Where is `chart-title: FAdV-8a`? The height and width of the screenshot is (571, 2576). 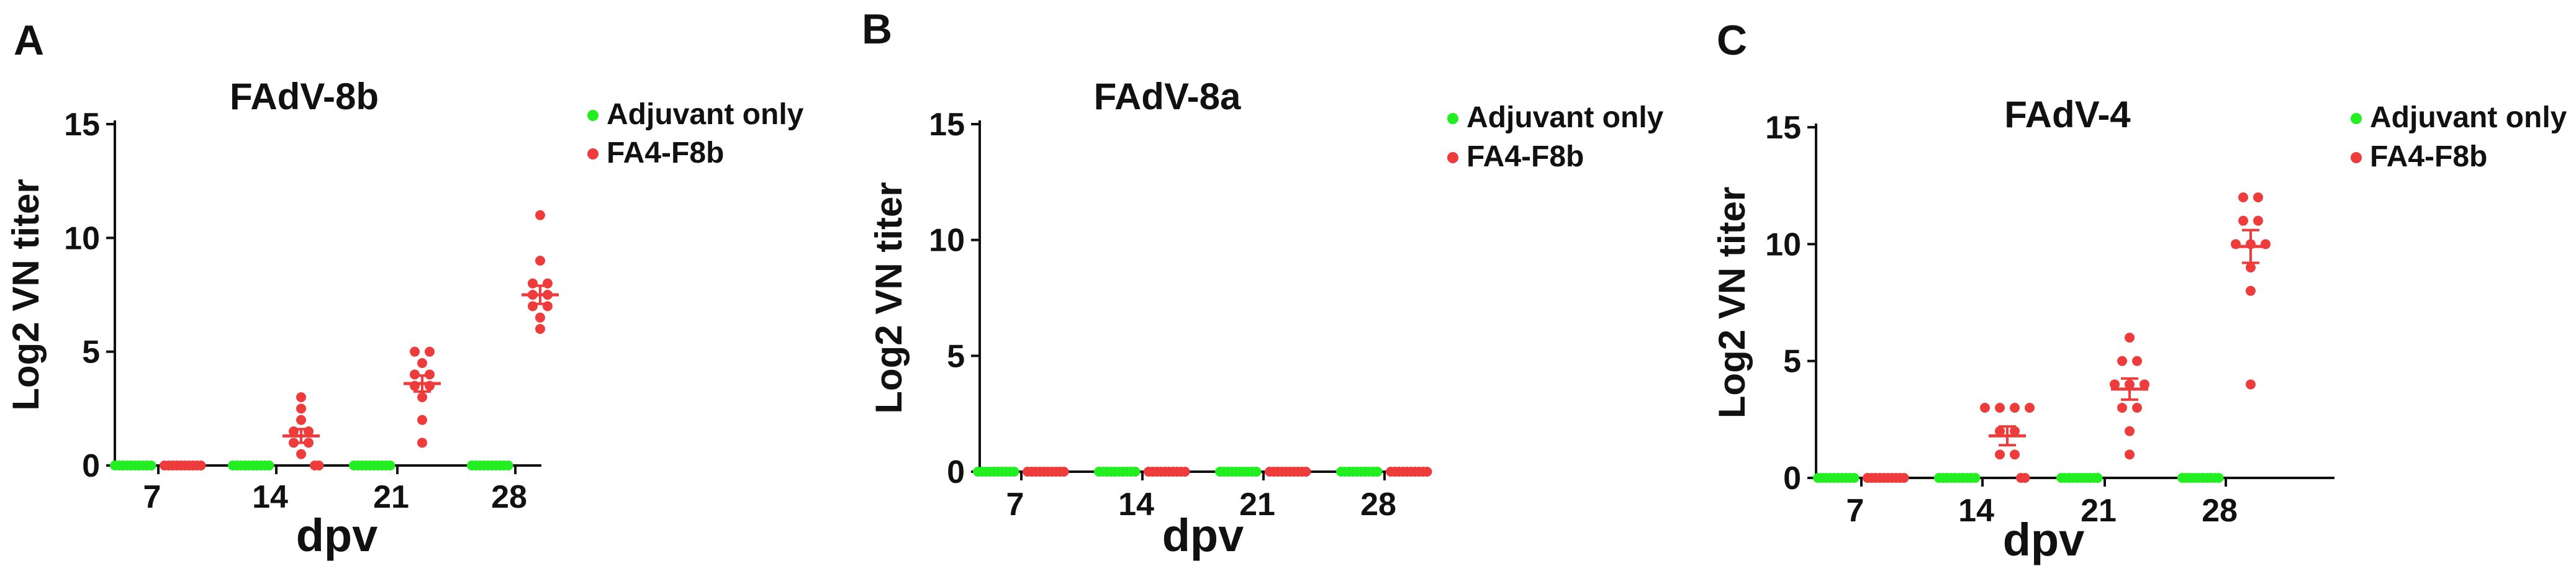
chart-title: FAdV-8a is located at coordinates (1167, 96).